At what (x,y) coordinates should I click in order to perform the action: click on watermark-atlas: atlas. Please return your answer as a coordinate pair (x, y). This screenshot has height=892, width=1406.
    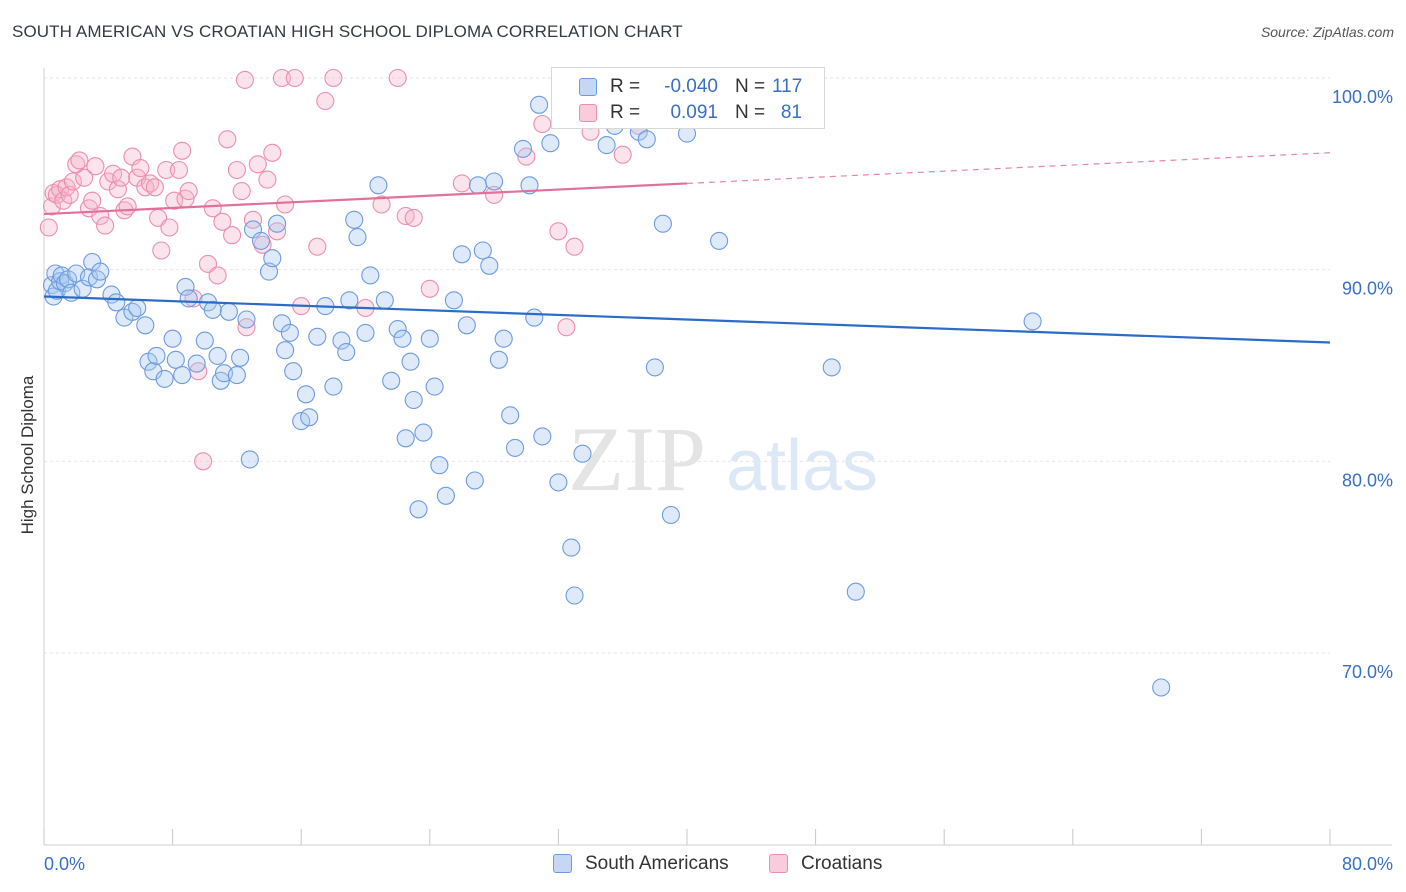
    Looking at the image, I should click on (802, 466).